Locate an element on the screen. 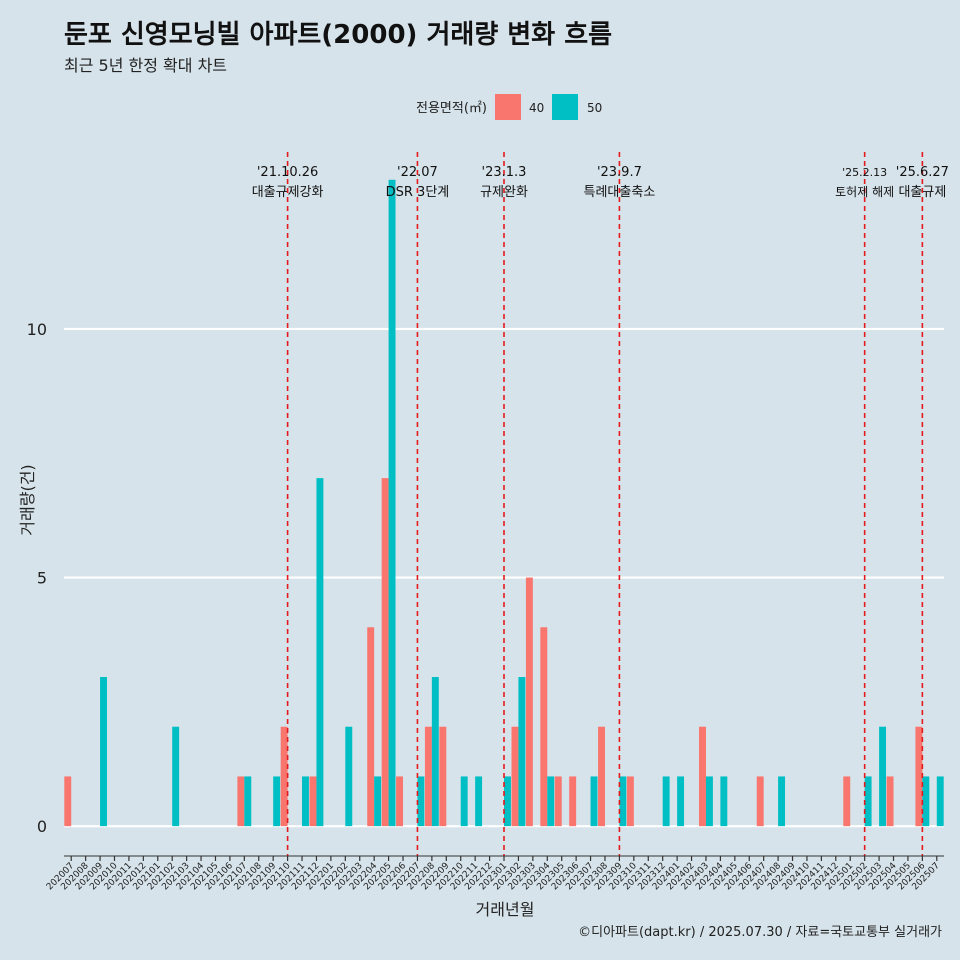 Image resolution: width=960 pixels, height=960 pixels. legend: 전용면적(㎡) 40 50 is located at coordinates (509, 107).